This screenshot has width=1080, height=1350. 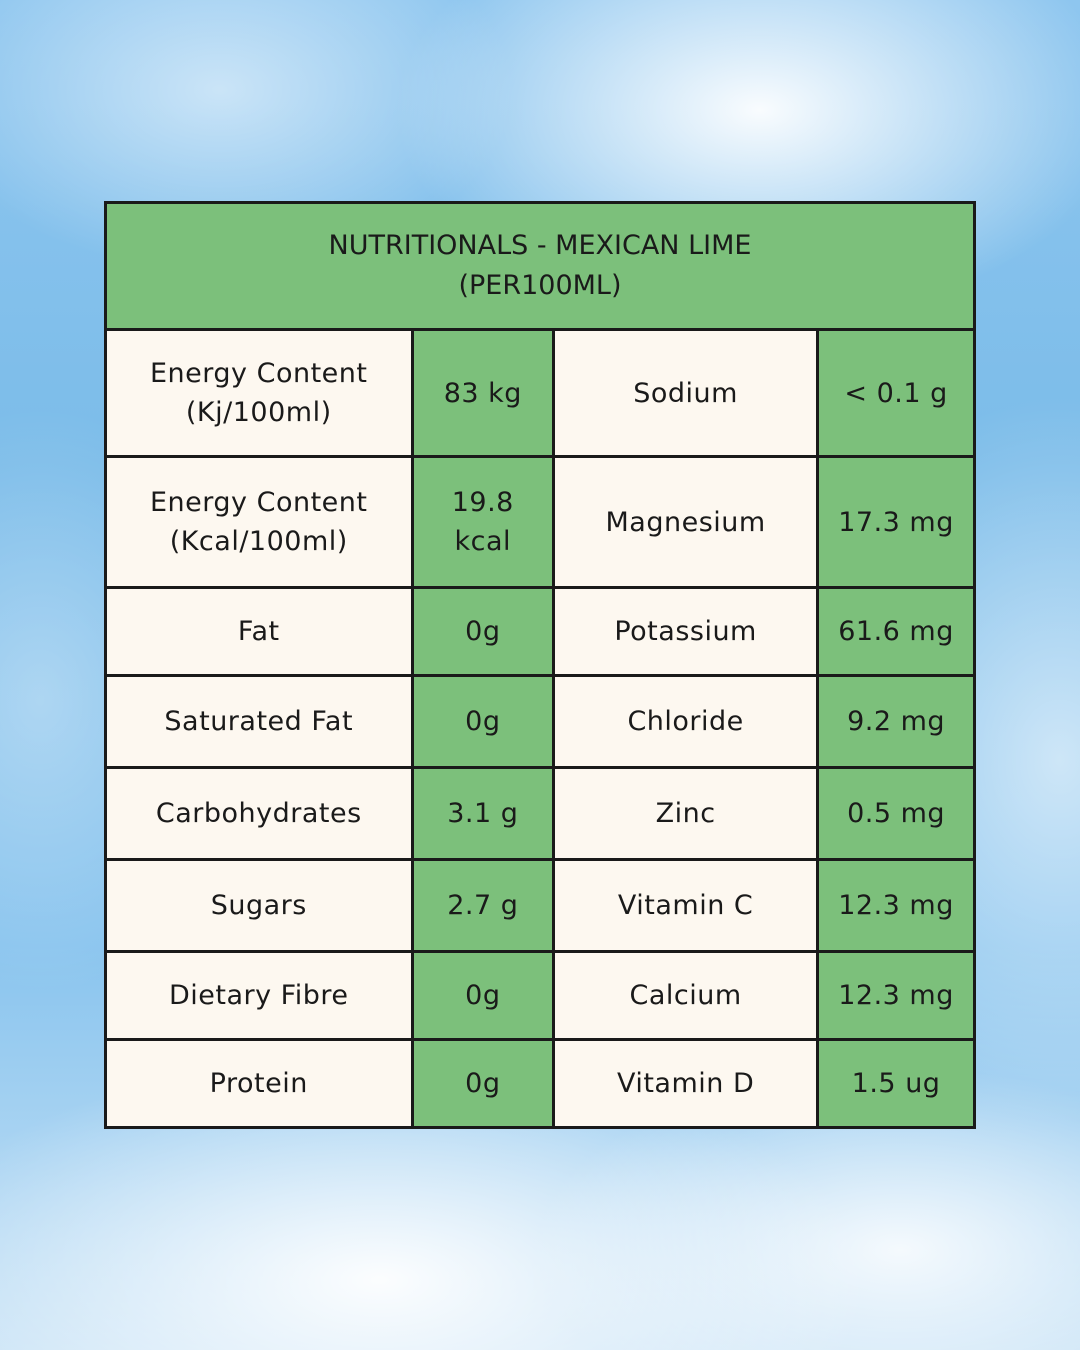 I want to click on value-line: 83 kg, so click(x=482, y=393).